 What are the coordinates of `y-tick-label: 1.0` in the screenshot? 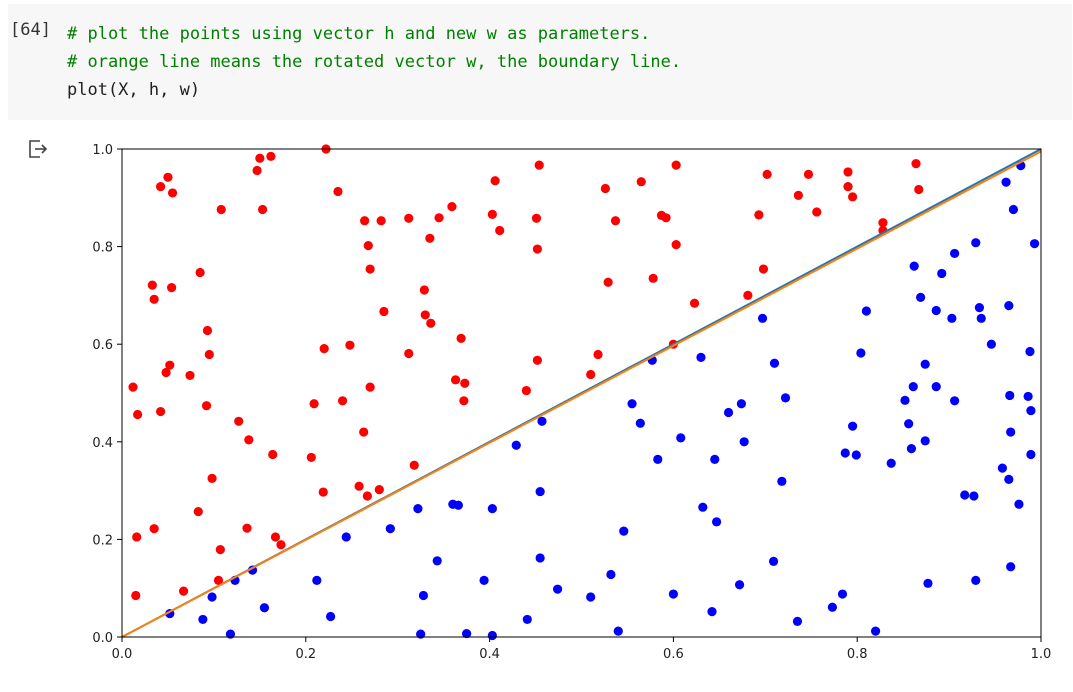 It's located at (102, 150).